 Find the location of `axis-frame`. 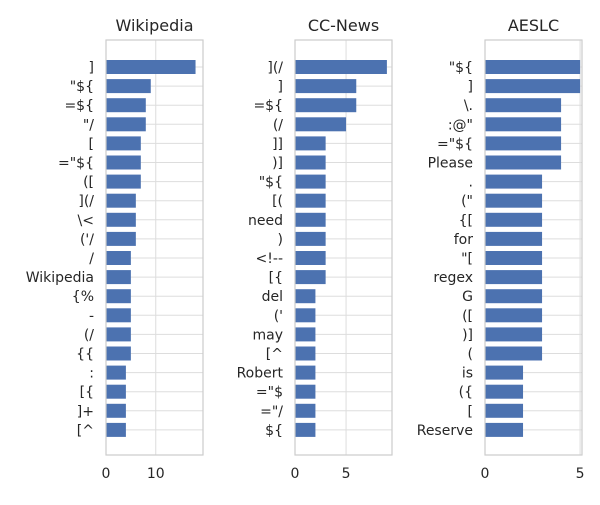

axis-frame is located at coordinates (343, 247).